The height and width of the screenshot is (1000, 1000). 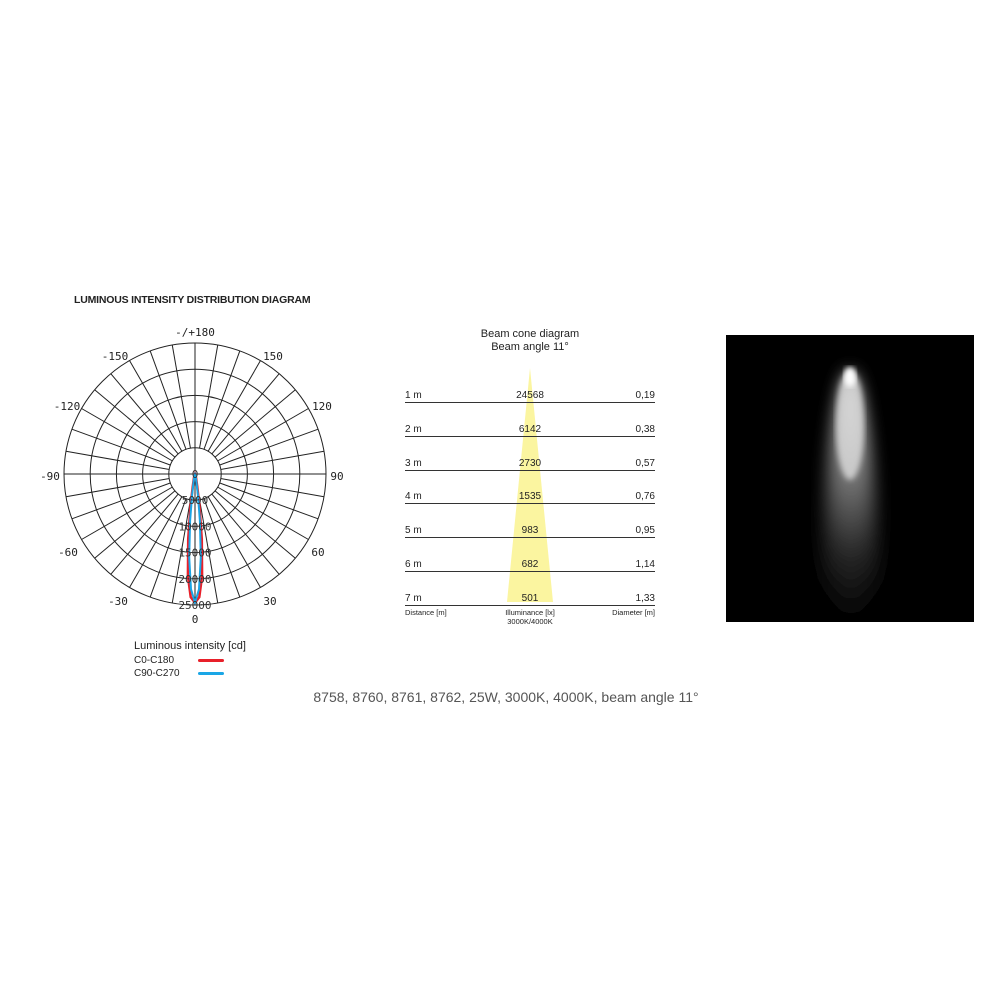 I want to click on beam-photo, so click(x=850, y=478).